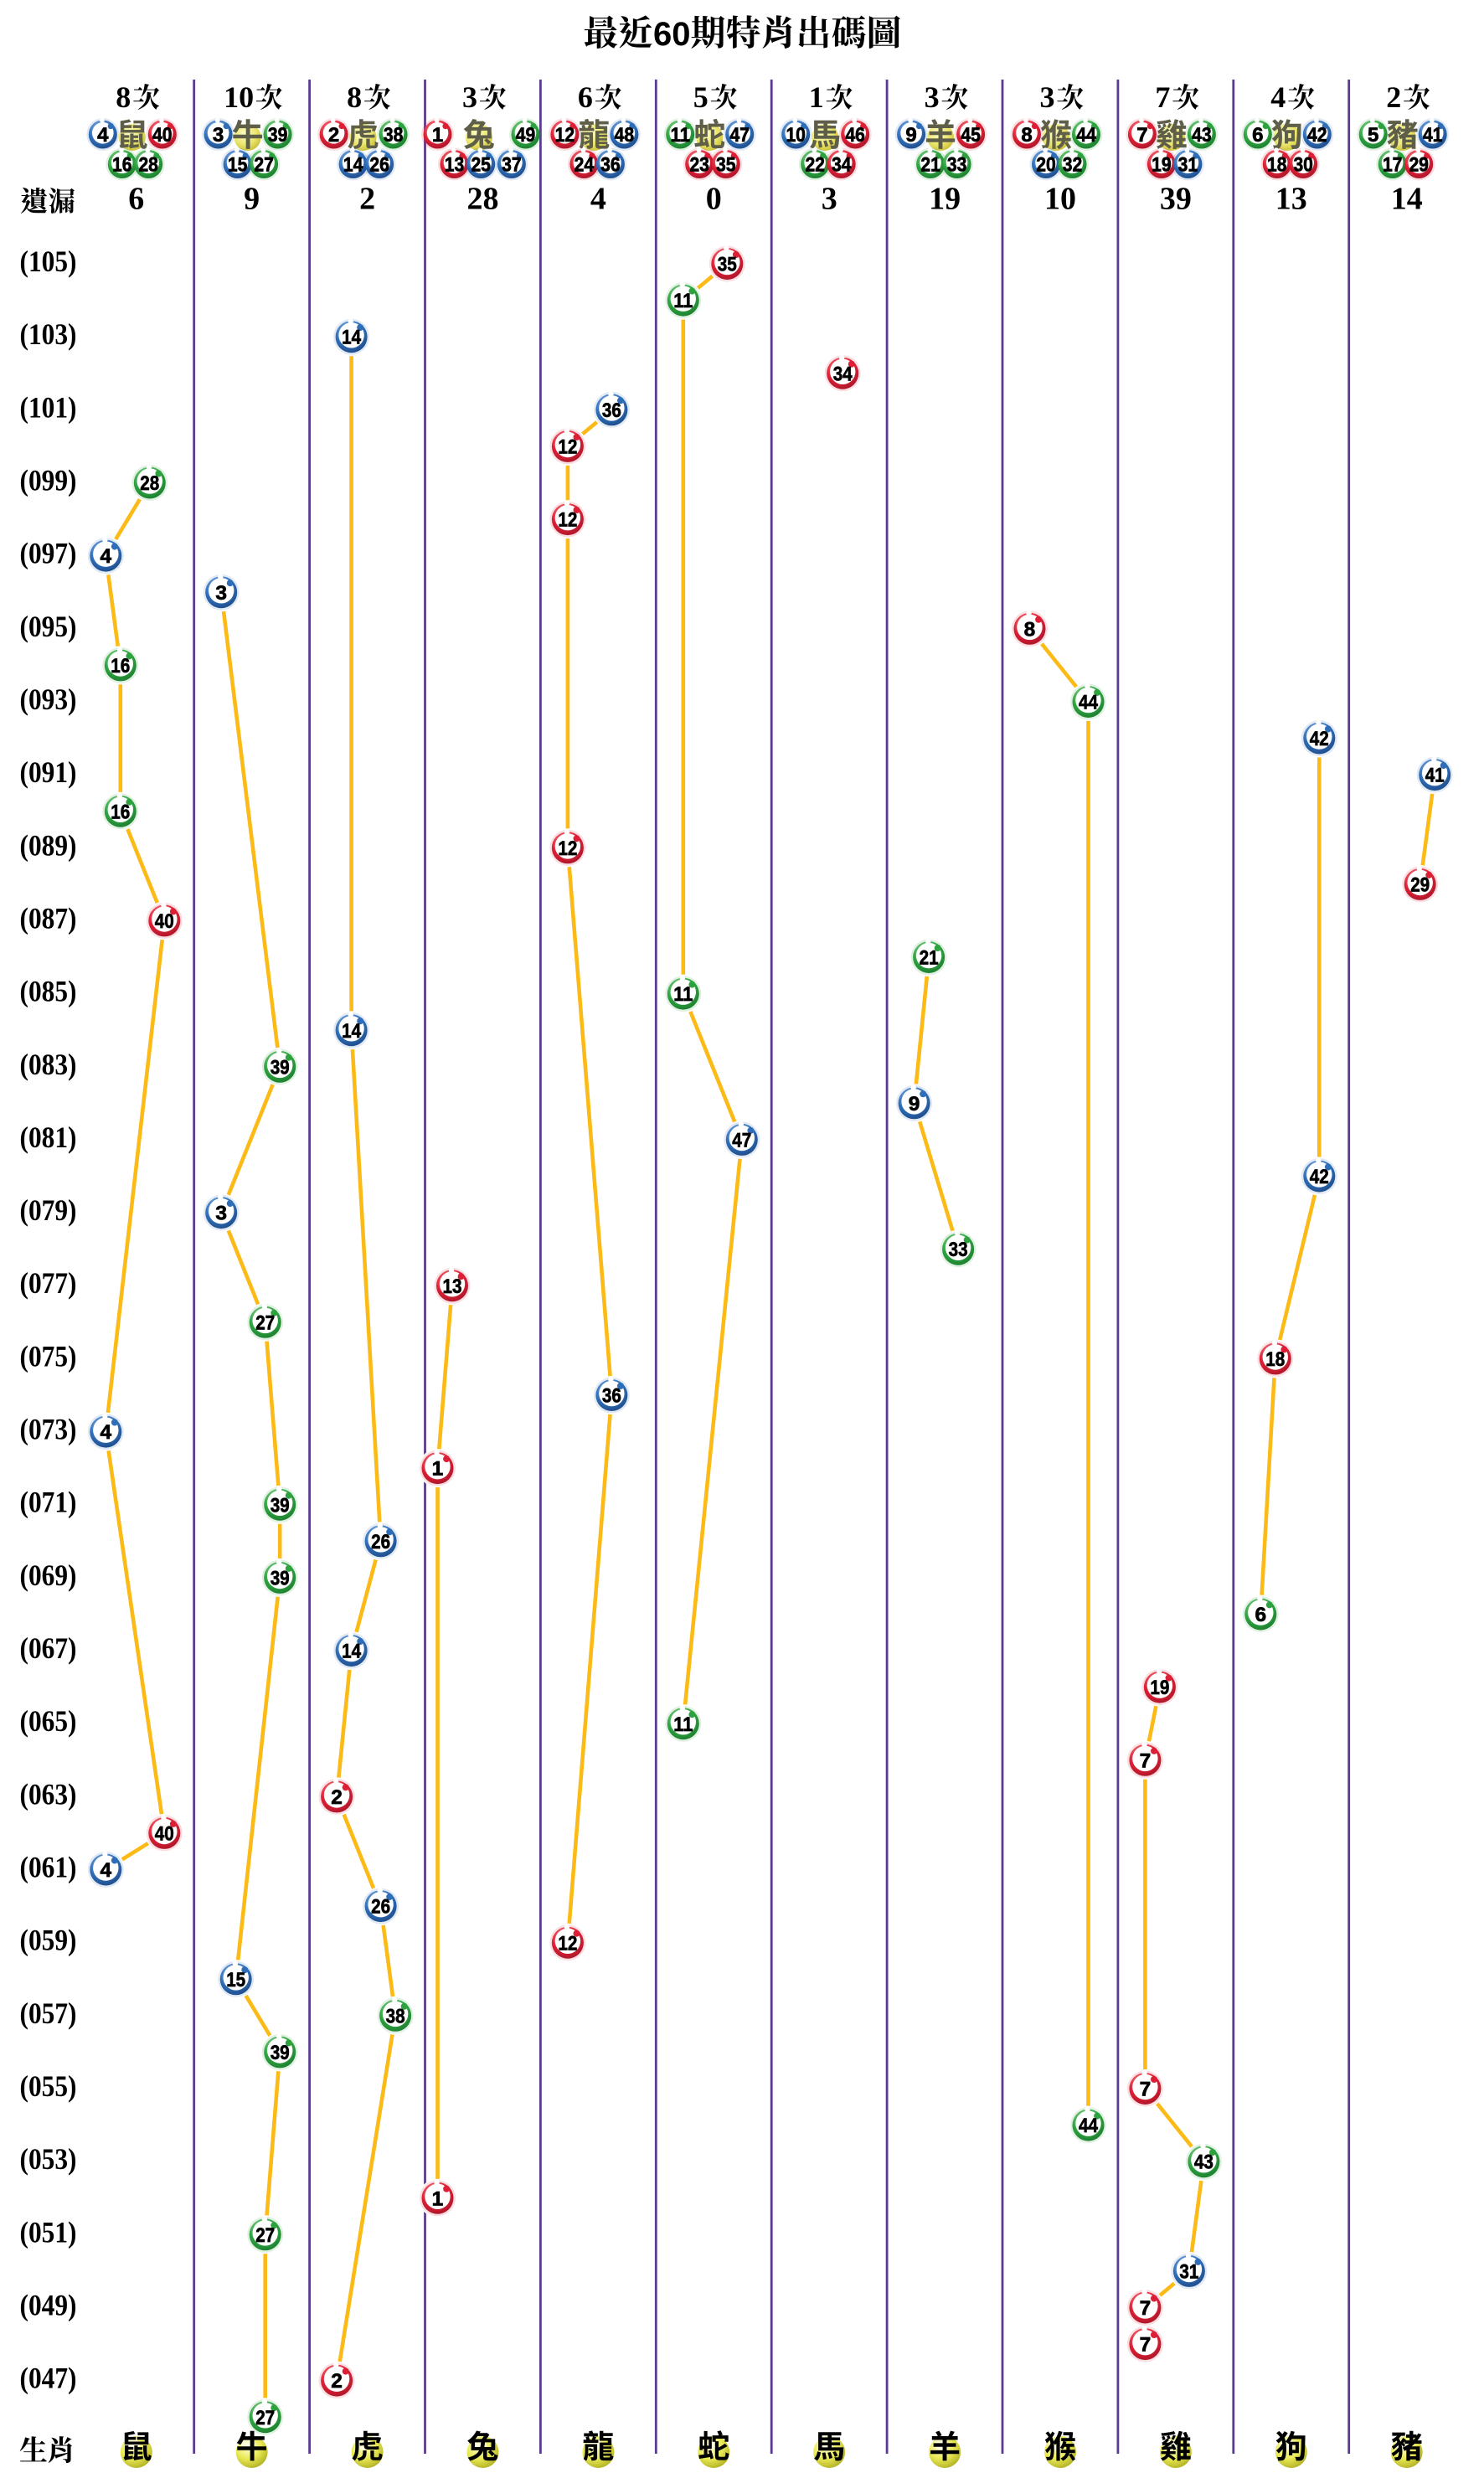 Image resolution: width=1484 pixels, height=2473 pixels. What do you see at coordinates (121, 812) in the screenshot?
I see `svg-text: 16` at bounding box center [121, 812].